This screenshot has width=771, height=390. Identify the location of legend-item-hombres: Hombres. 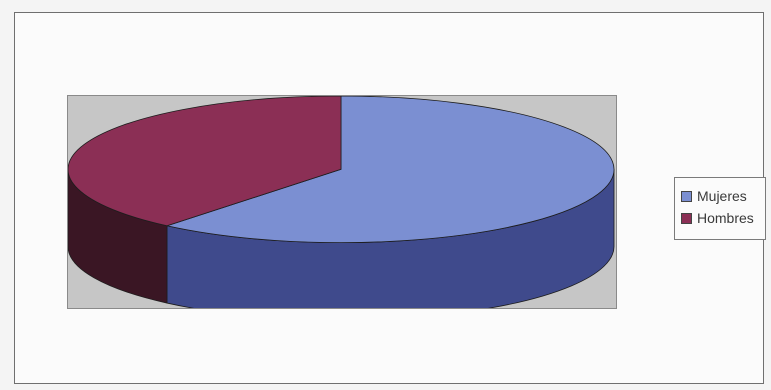
(723, 218).